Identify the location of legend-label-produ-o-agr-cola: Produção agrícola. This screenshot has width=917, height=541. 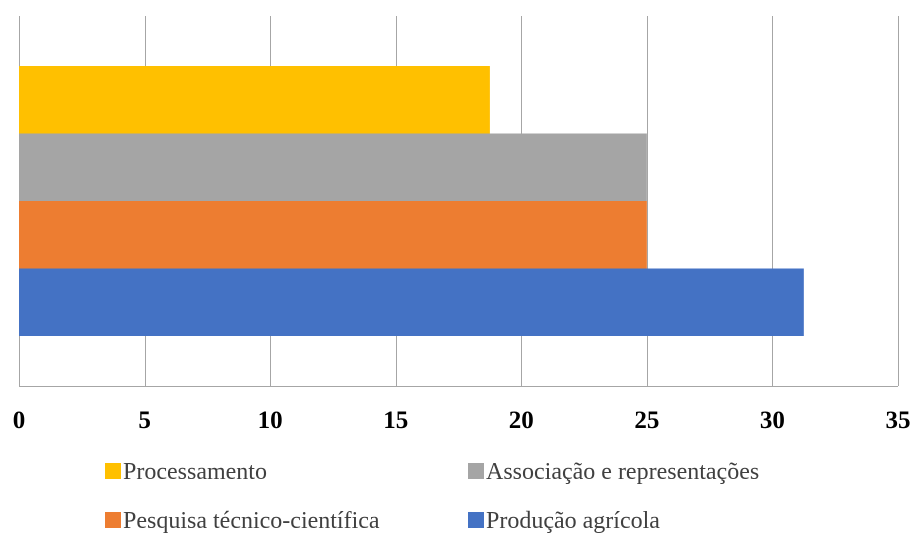
(573, 521).